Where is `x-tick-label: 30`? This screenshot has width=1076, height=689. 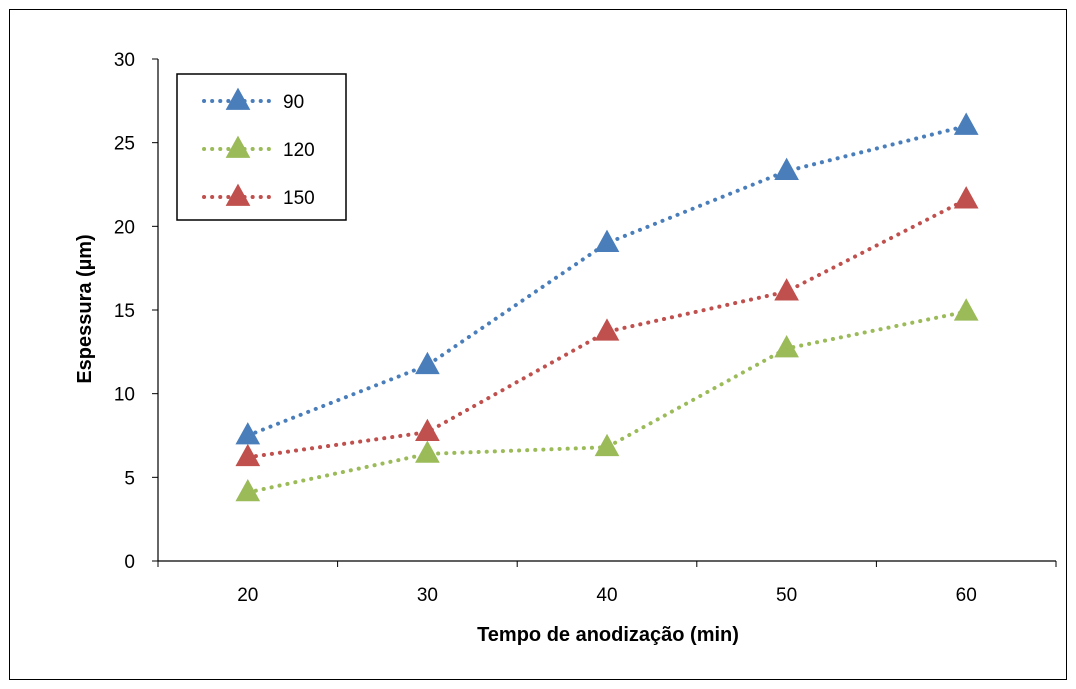 x-tick-label: 30 is located at coordinates (427, 595).